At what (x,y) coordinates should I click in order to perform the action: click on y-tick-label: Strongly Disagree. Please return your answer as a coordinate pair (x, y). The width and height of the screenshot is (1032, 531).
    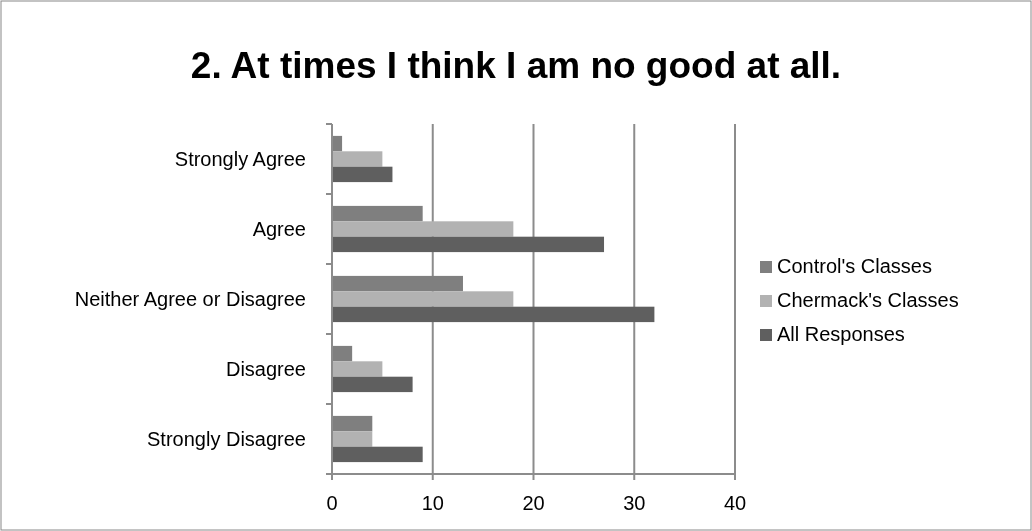
    Looking at the image, I should click on (226, 439).